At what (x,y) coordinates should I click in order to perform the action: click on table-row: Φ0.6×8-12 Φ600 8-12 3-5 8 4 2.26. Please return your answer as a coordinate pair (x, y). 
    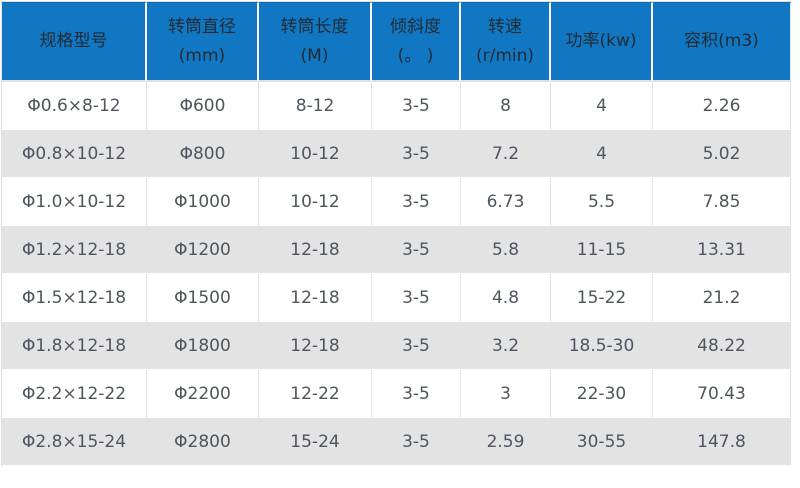
    Looking at the image, I should click on (396, 106).